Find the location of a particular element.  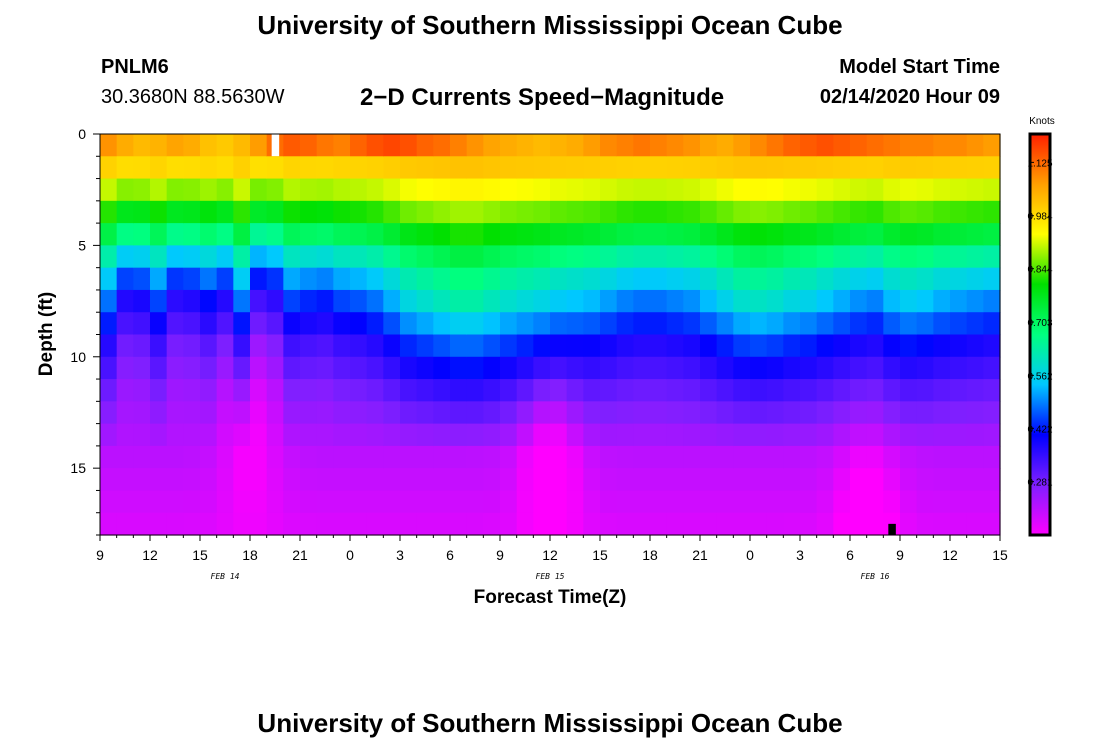

x-axis-title: Forecast Time(Z) is located at coordinates (550, 597).